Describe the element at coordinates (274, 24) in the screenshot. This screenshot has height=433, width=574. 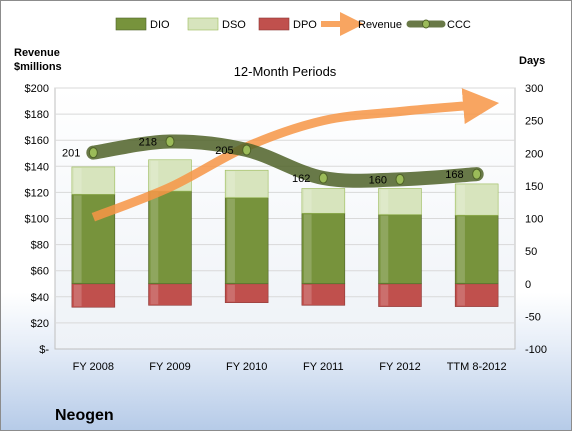
I see `legend-swatch-dpo` at that location.